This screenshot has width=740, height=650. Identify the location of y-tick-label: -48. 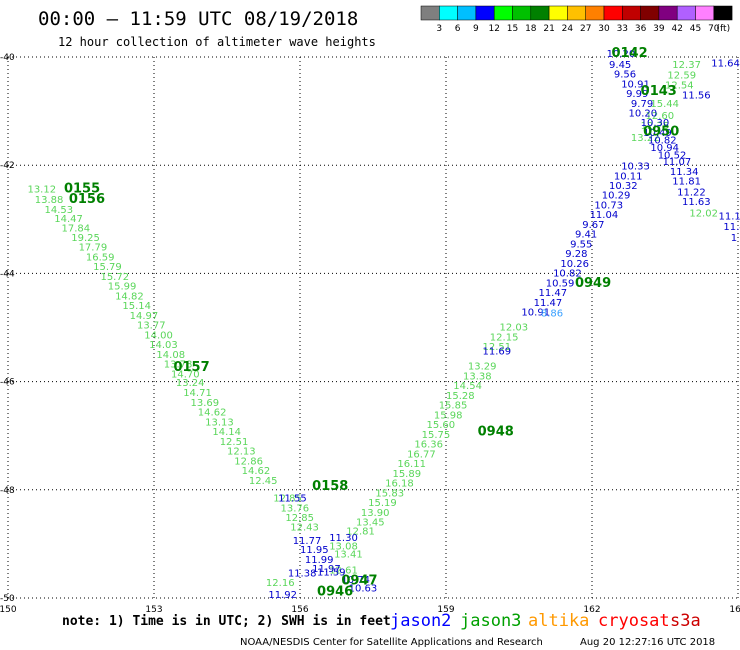
(7, 491).